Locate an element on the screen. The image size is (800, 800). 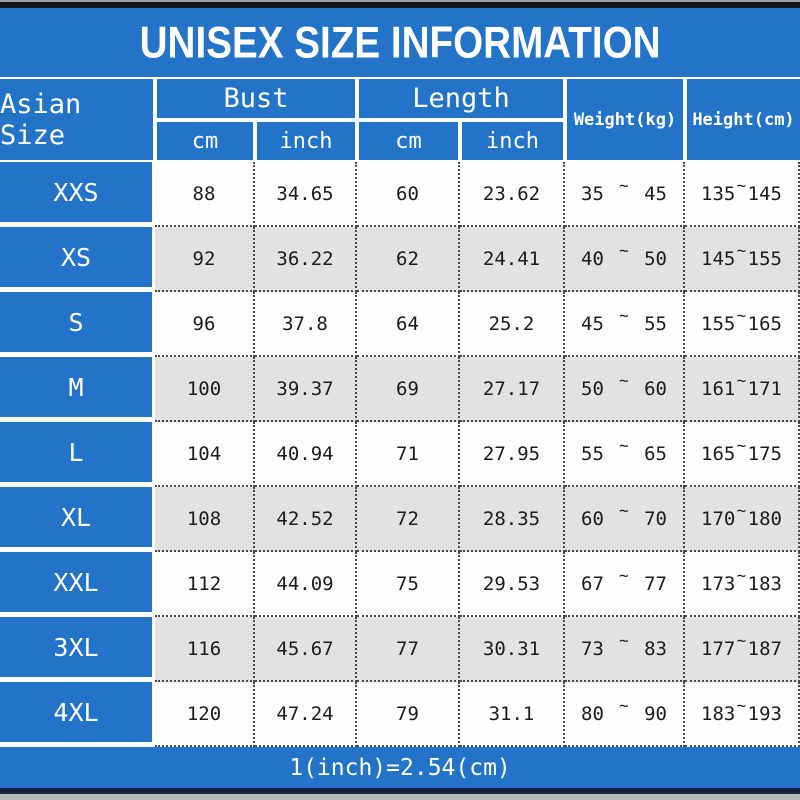
height-range: 165 ~175 is located at coordinates (742, 454).